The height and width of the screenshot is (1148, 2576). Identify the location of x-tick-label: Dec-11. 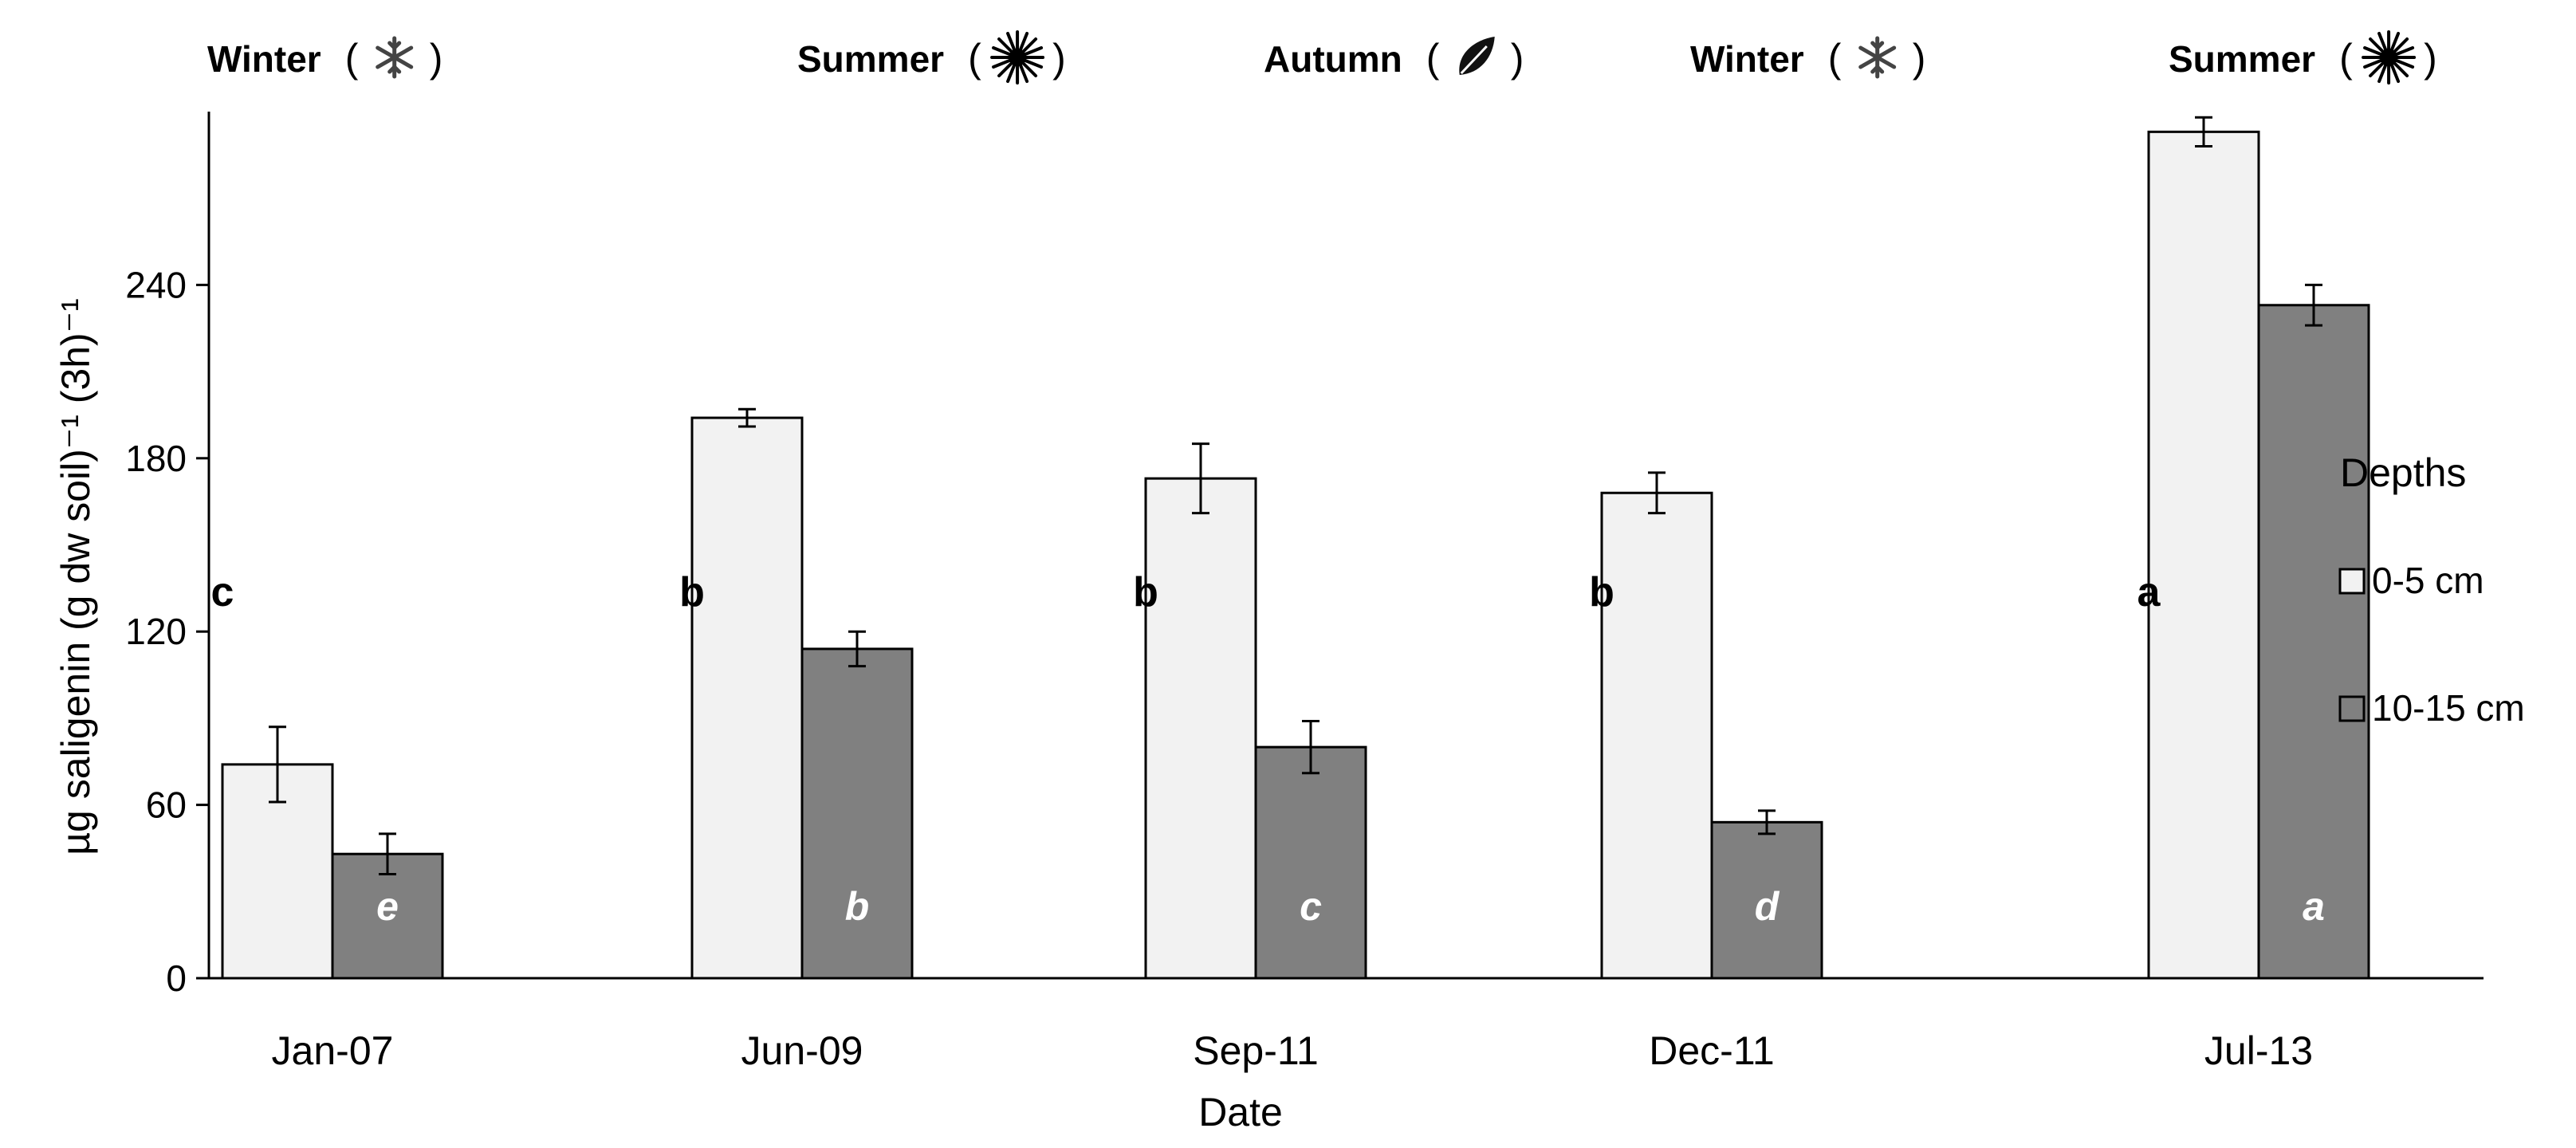
(1712, 1050).